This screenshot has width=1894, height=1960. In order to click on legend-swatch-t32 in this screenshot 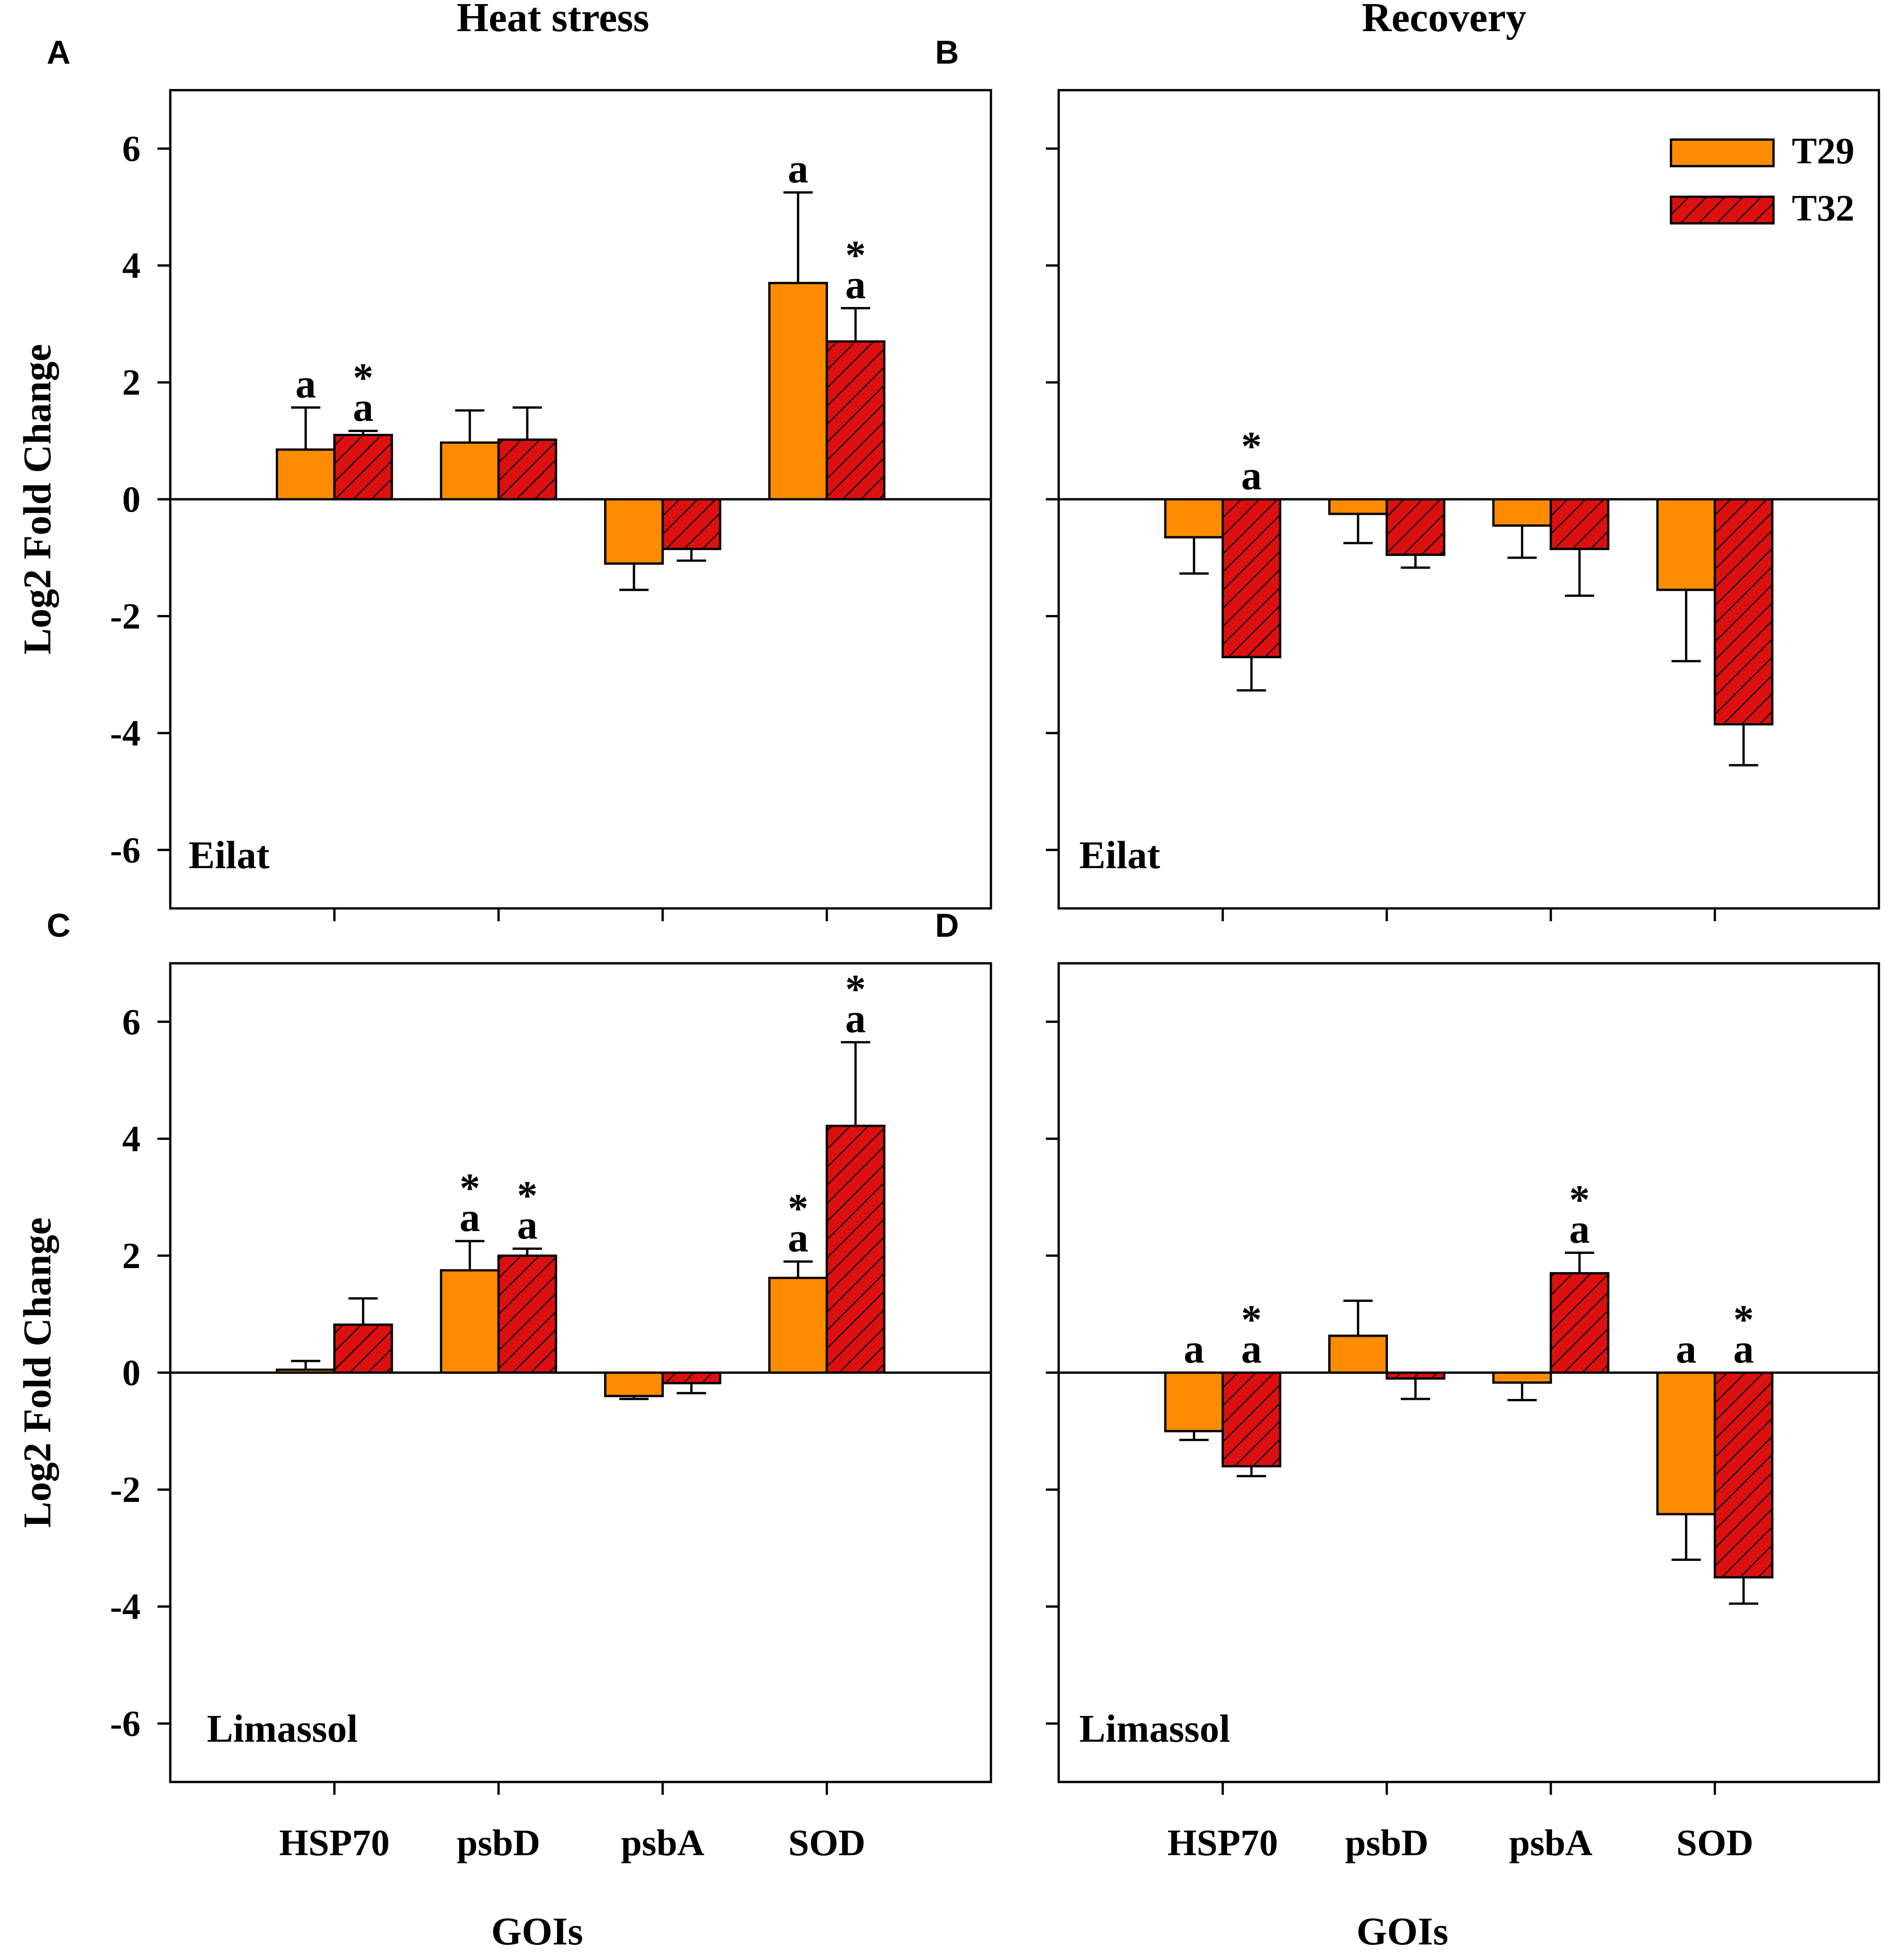, I will do `click(1723, 210)`.